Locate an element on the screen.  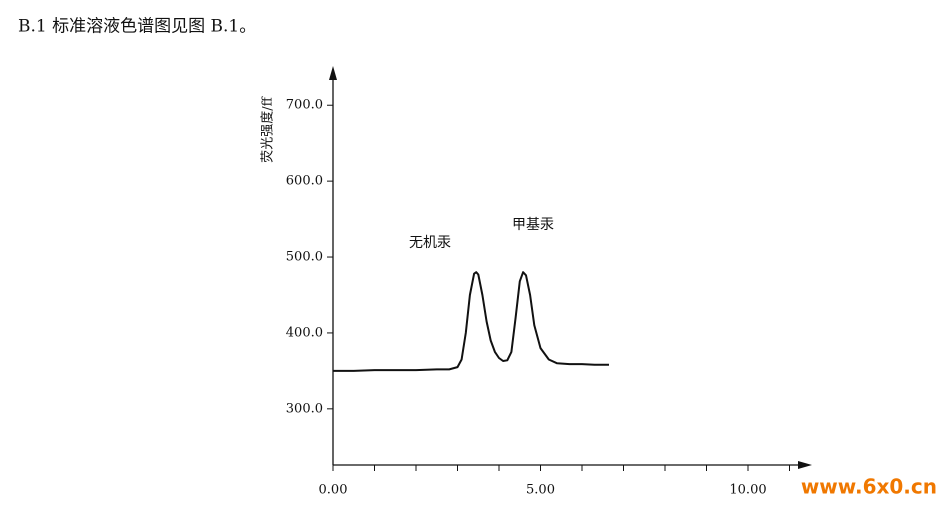
heading: B.1 标准溶液色谱图见图 B.1。 is located at coordinates (137, 27).